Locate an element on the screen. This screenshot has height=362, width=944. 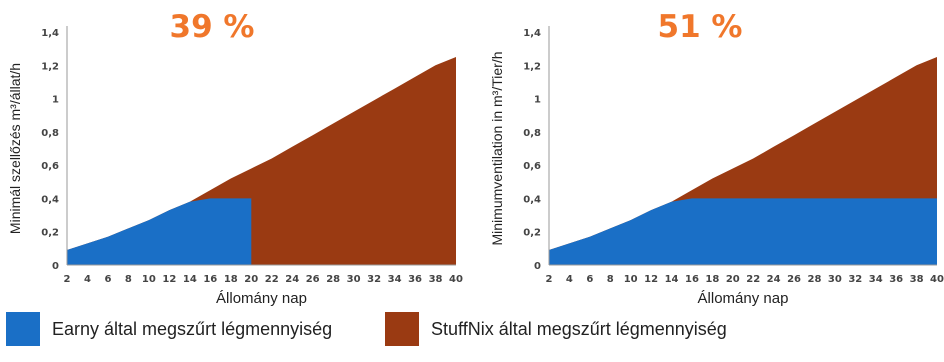
legend-item-stuffnix: StuffNix által megszűrt légmennyiség is located at coordinates (556, 329).